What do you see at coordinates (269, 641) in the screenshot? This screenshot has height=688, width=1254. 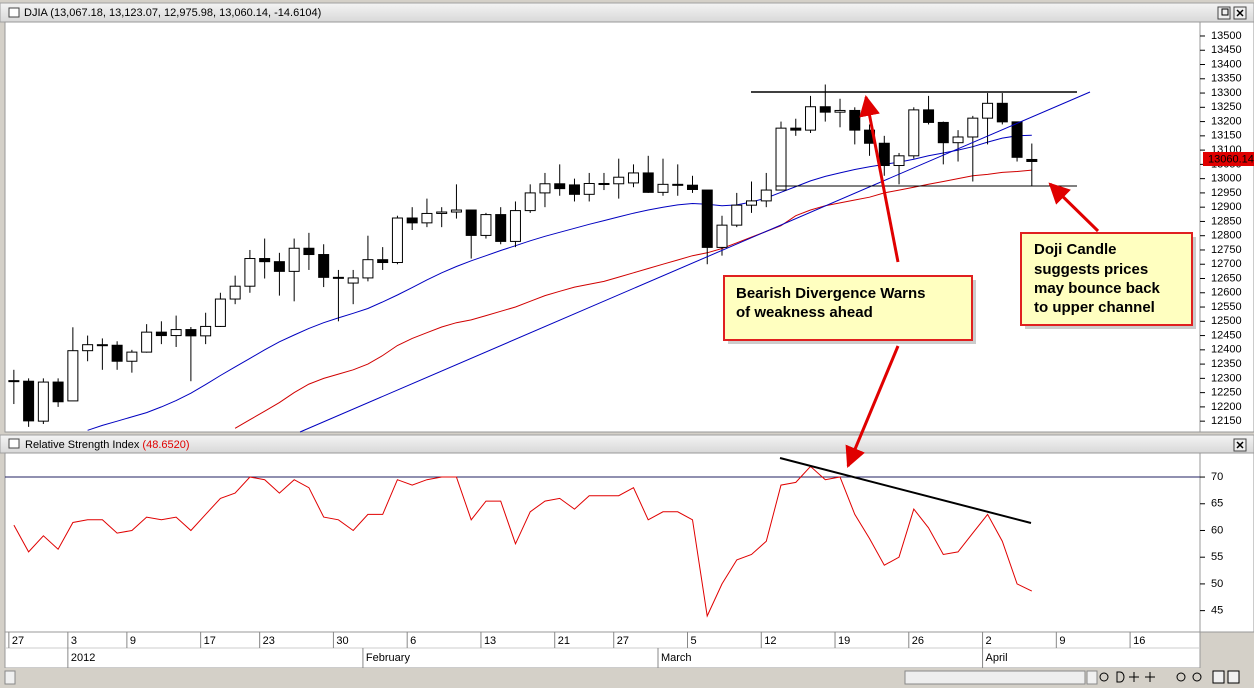 I see `x-tick-label: 23` at bounding box center [269, 641].